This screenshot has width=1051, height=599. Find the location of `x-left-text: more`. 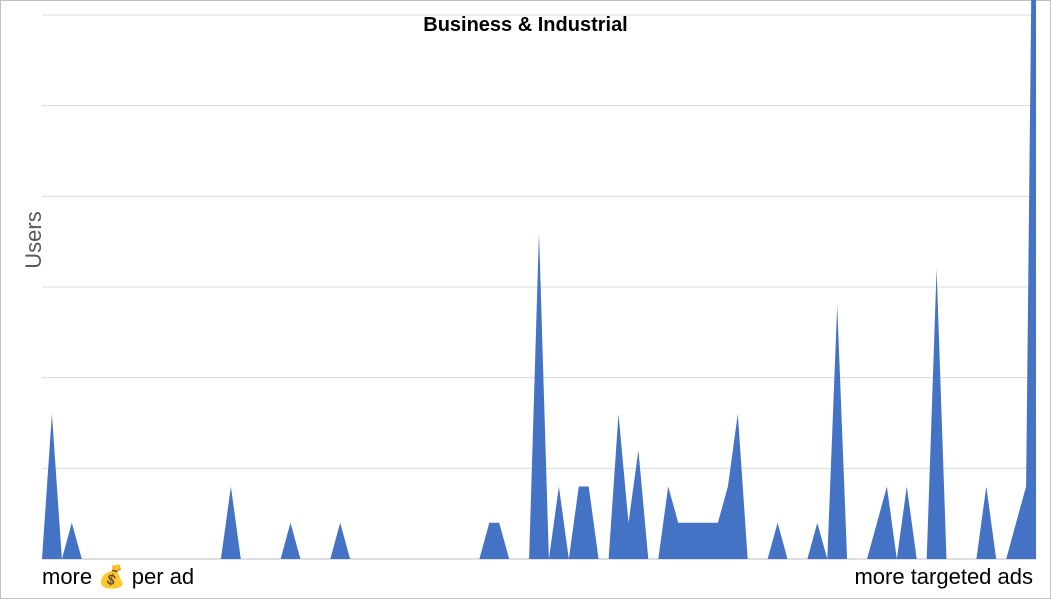

x-left-text: more is located at coordinates (67, 576).